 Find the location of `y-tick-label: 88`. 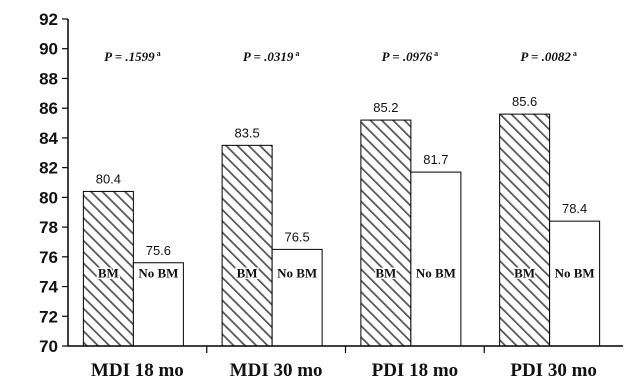

y-tick-label: 88 is located at coordinates (48, 78).